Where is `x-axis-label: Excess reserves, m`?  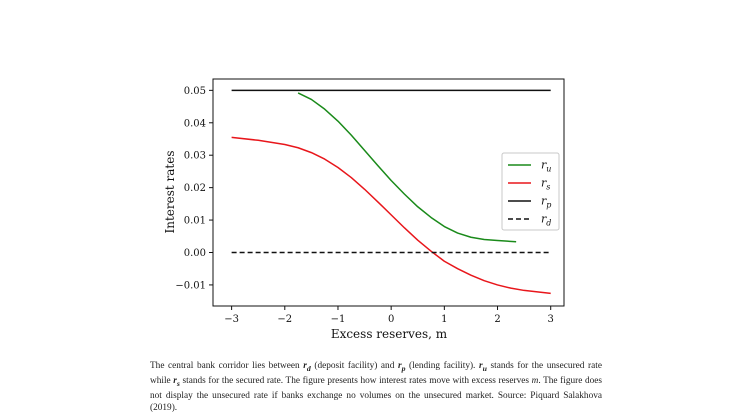 x-axis-label: Excess reserves, m is located at coordinates (389, 334).